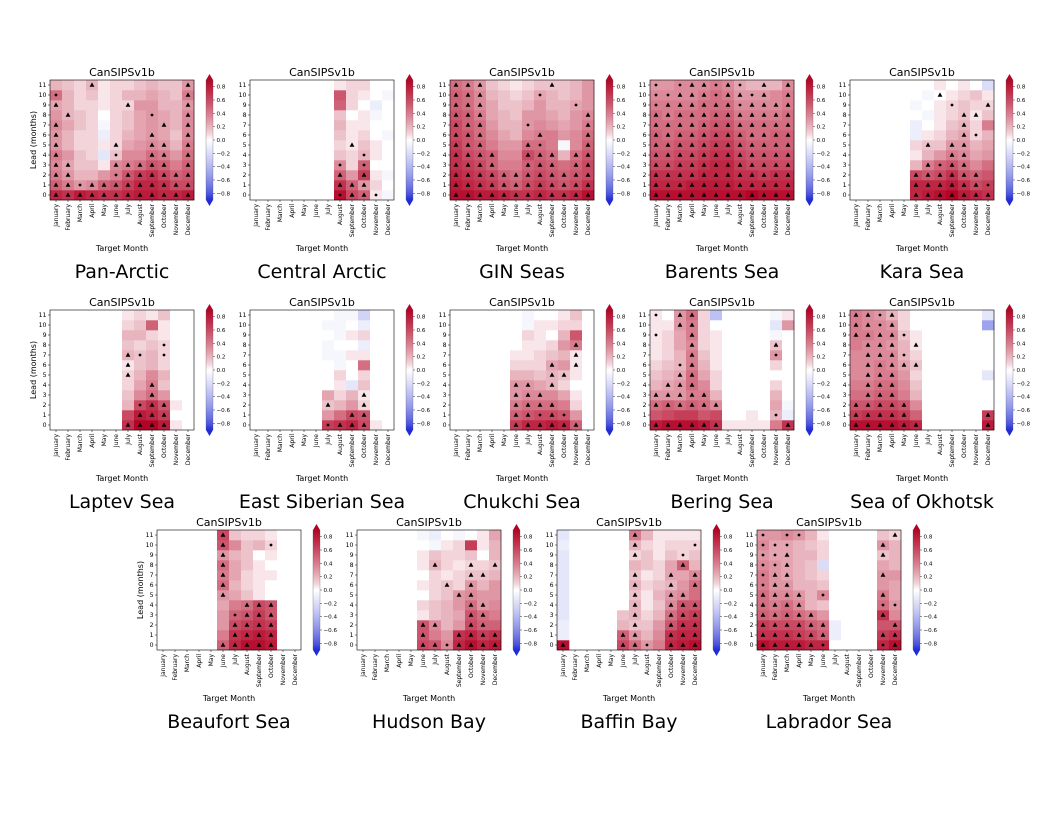 The image size is (1056, 816). I want to click on colorbar-tick-label: −0.4, so click(224, 168).